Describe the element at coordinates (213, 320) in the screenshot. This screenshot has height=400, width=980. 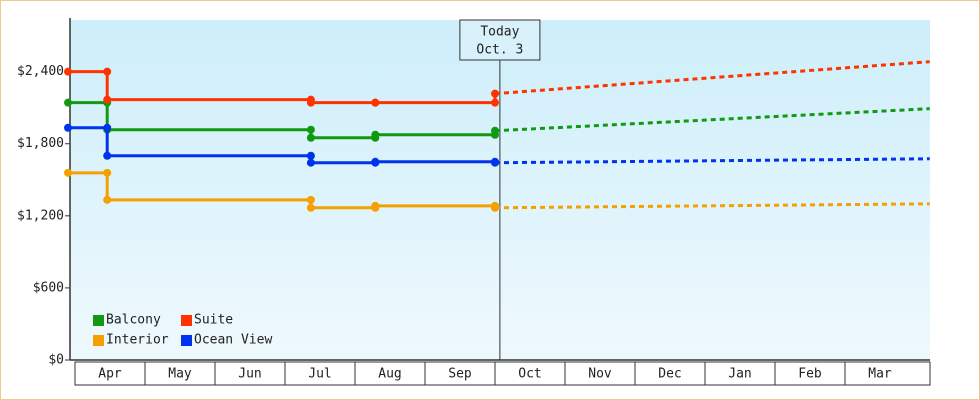
I see `legend-label: Suite` at that location.